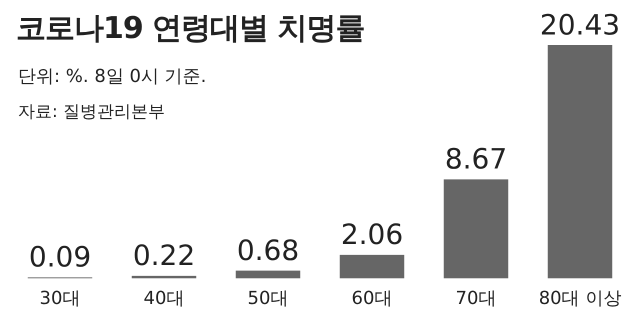 The width and height of the screenshot is (640, 322). I want to click on data-label: 0.22, so click(164, 255).